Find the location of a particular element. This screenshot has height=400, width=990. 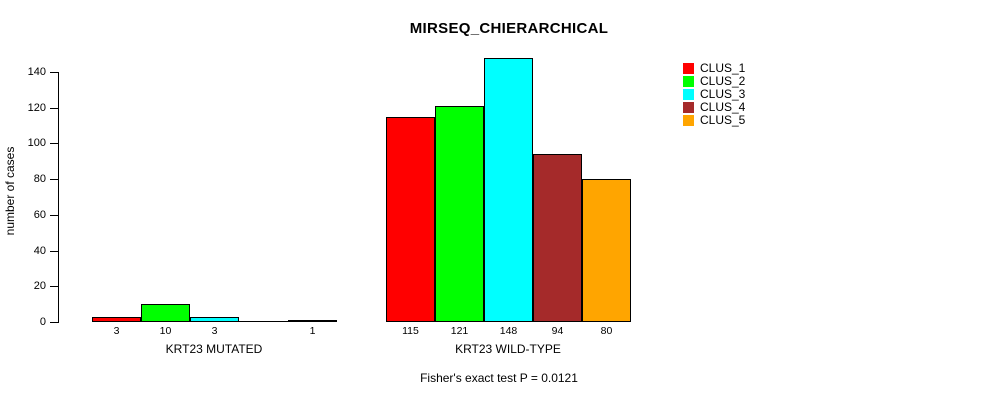

legend: CLUS_1 CLUS_2 CLUS_3 CLUS_4 CLUS_5 is located at coordinates (714, 94).